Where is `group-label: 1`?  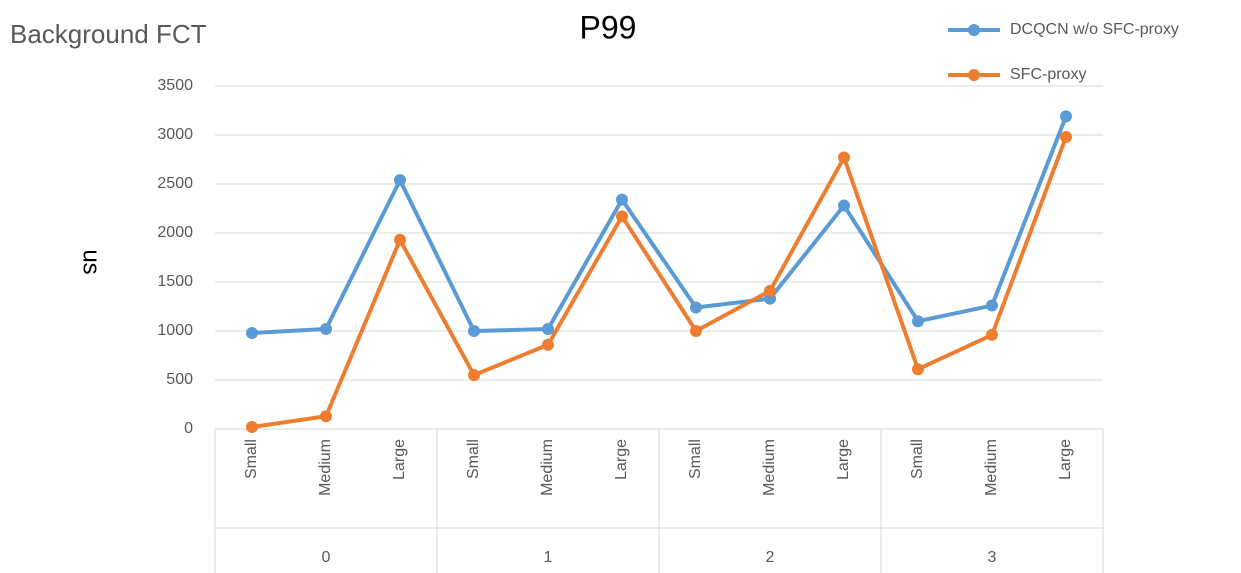 group-label: 1 is located at coordinates (548, 557).